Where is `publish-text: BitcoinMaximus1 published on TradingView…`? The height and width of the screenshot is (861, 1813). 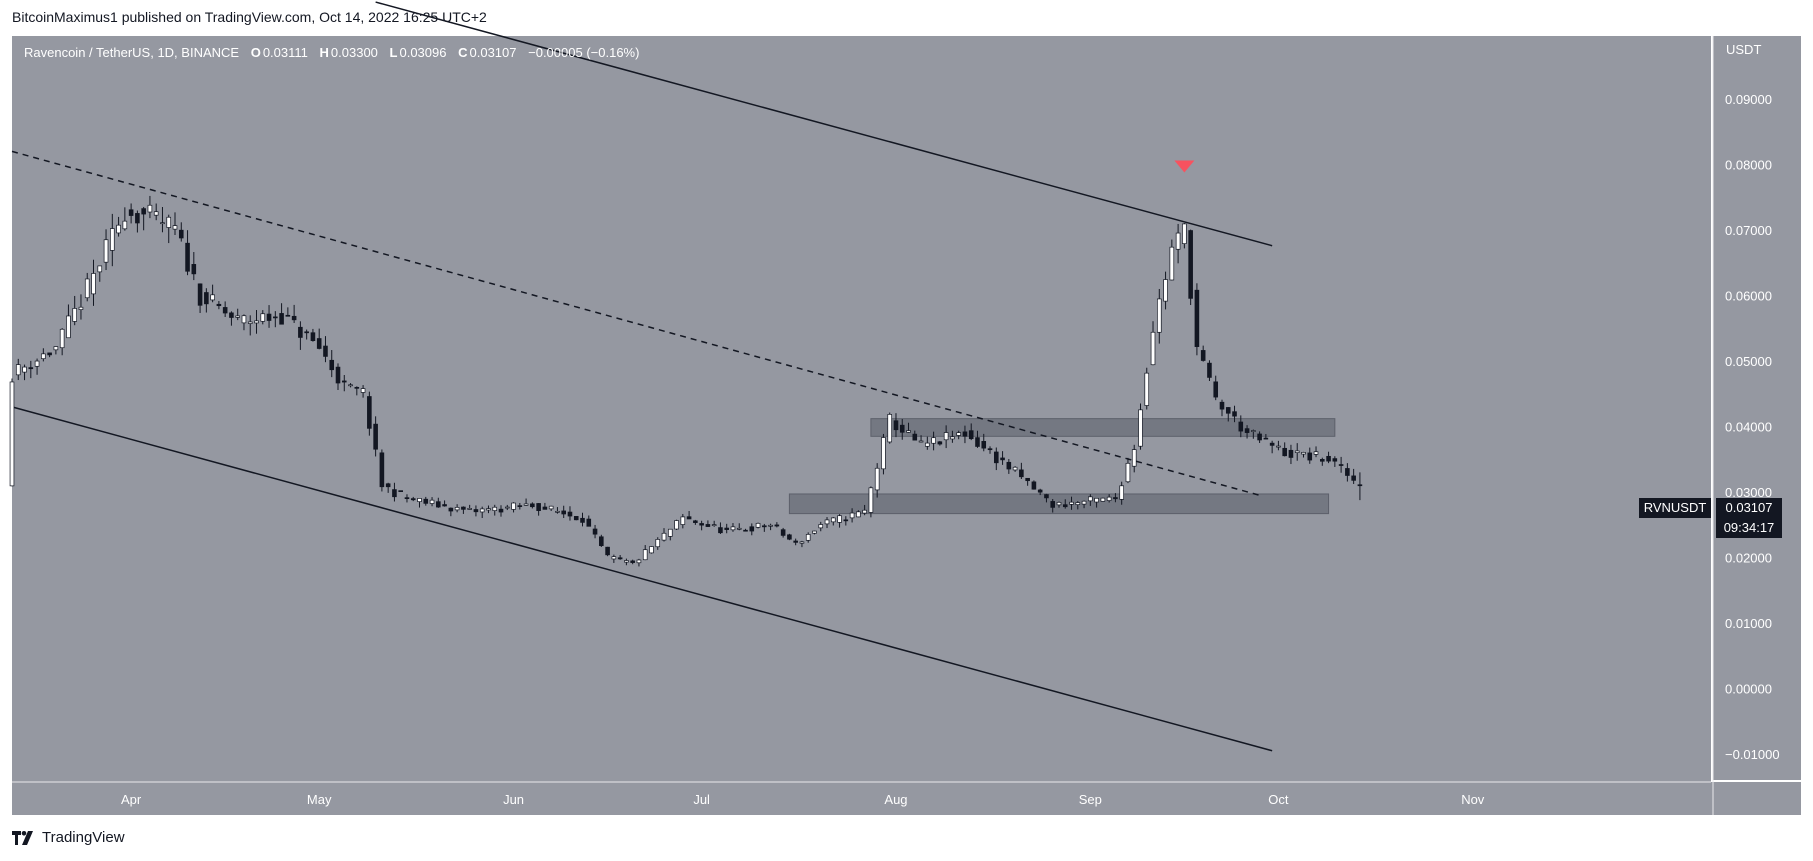 publish-text: BitcoinMaximus1 published on TradingView… is located at coordinates (249, 17).